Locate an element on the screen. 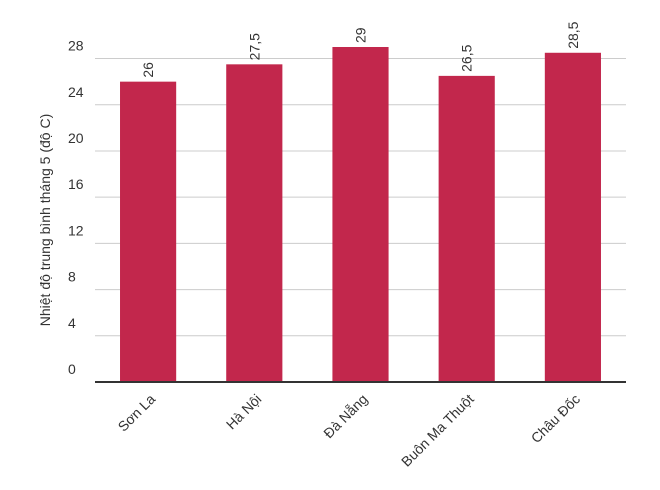  data-label: 27,5 is located at coordinates (254, 46).